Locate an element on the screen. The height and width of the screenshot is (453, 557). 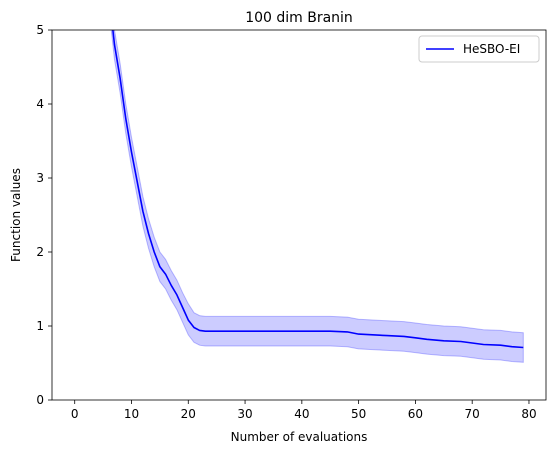
y-tick-label: 5 is located at coordinates (40, 30).